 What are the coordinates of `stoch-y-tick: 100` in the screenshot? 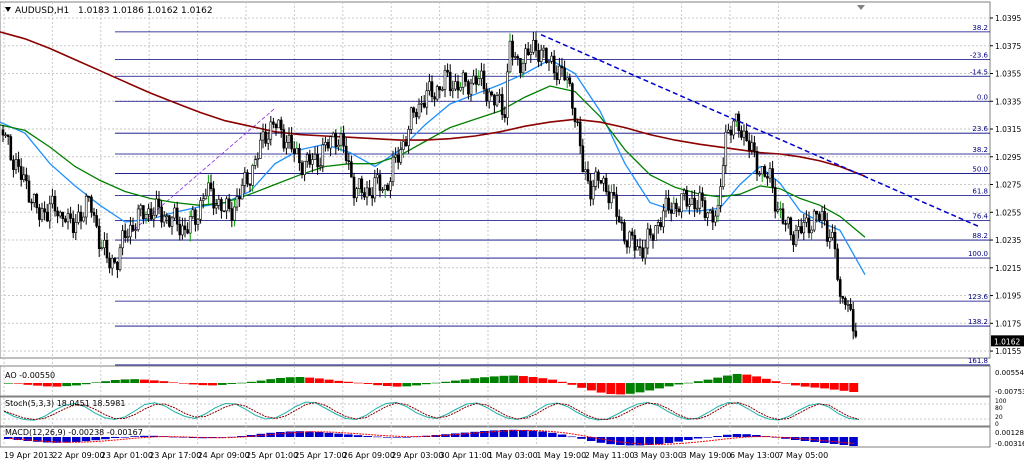 It's located at (1001, 401).